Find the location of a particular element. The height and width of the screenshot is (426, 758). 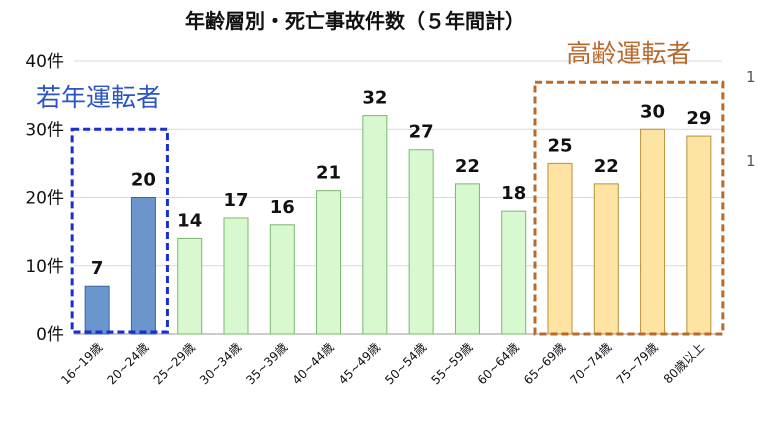

y-tick-label: 30件 is located at coordinates (44, 130).